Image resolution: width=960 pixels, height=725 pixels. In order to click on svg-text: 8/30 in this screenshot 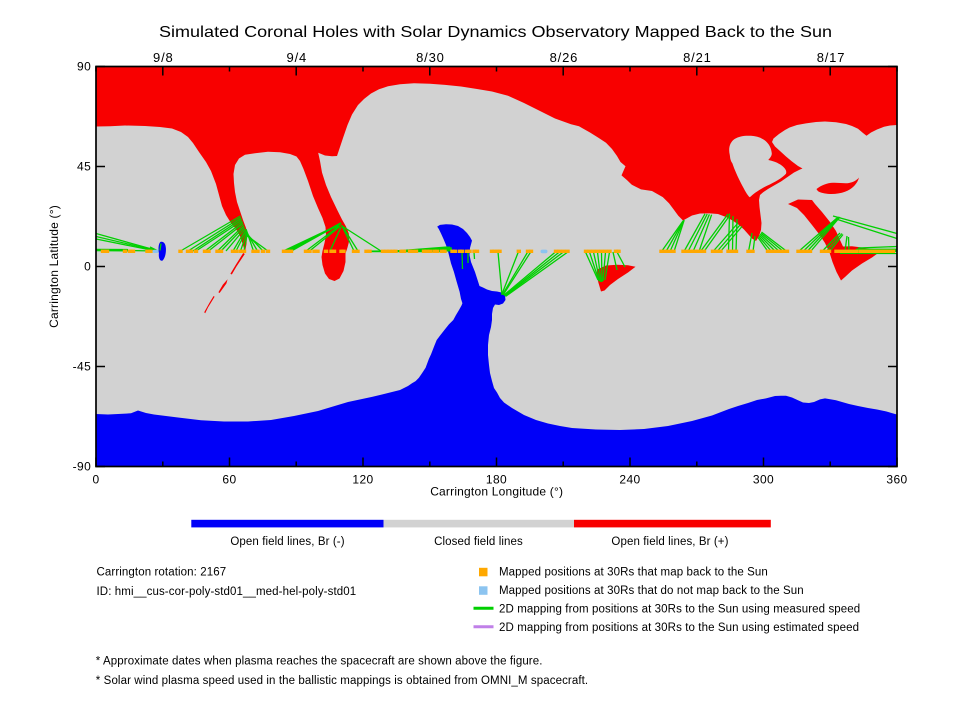, I will do `click(430, 57)`.